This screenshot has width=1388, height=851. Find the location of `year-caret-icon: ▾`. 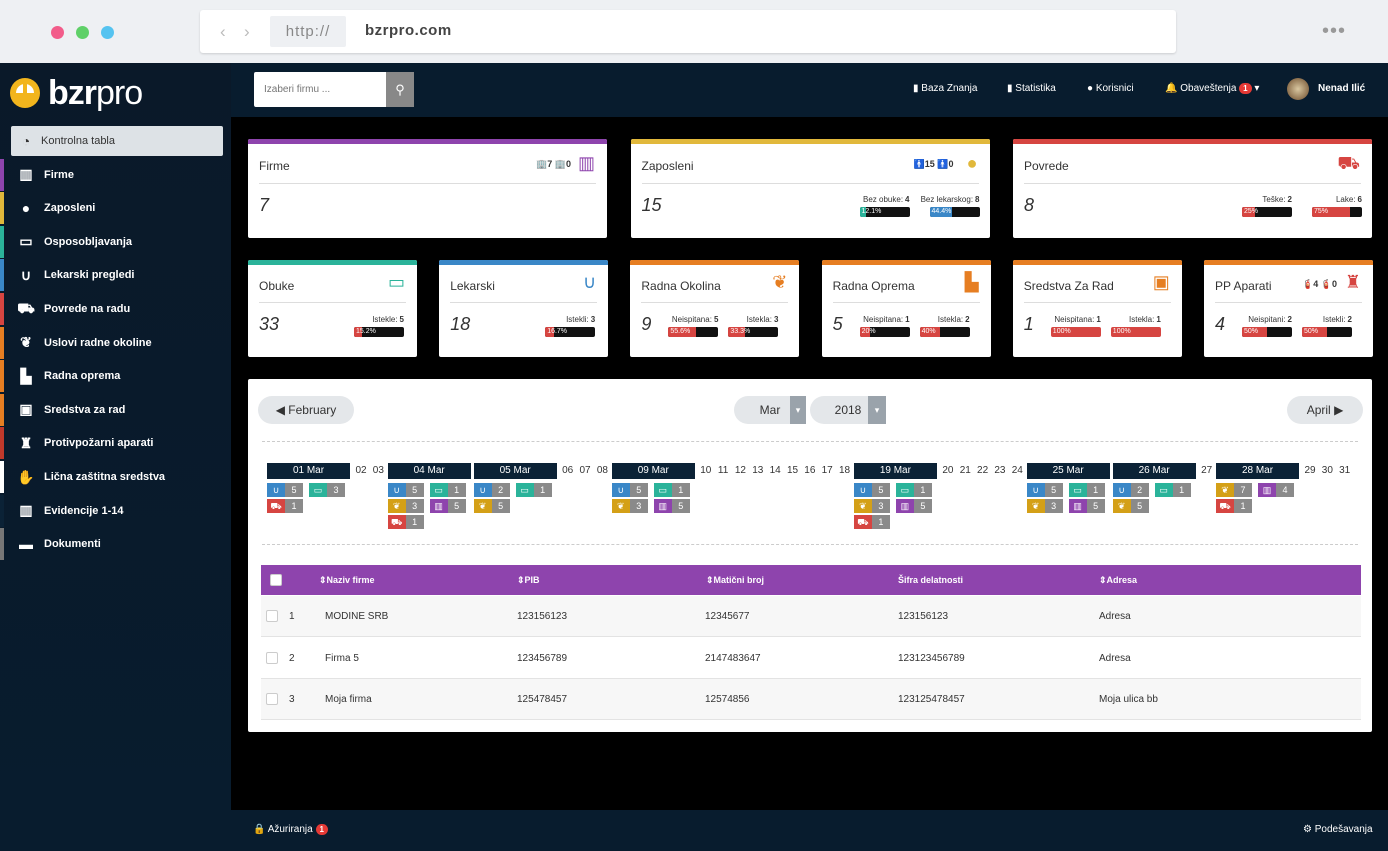

year-caret-icon: ▾ is located at coordinates (877, 410).